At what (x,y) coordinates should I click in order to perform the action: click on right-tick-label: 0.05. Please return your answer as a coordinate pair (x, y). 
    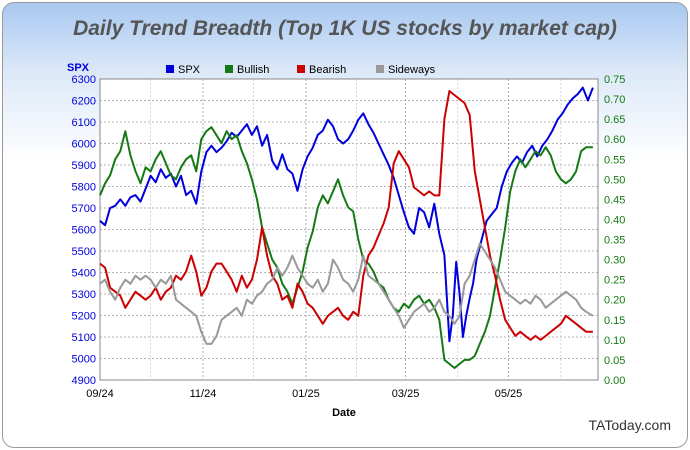
    Looking at the image, I should click on (614, 361).